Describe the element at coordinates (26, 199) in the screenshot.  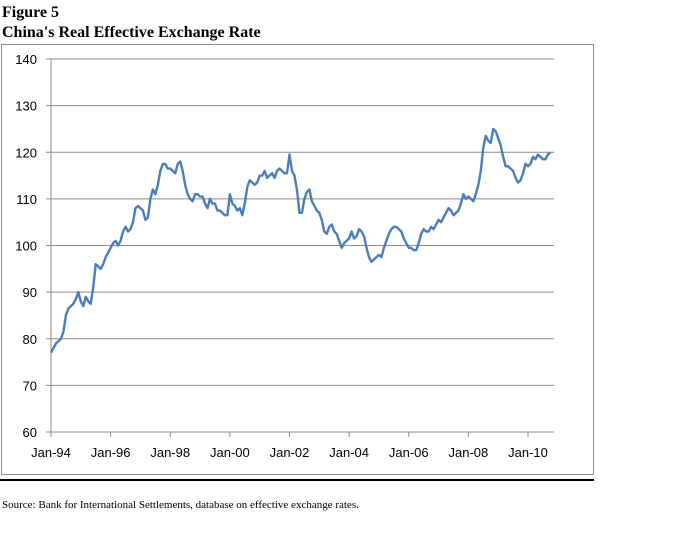
I see `y-tick-label: 110` at that location.